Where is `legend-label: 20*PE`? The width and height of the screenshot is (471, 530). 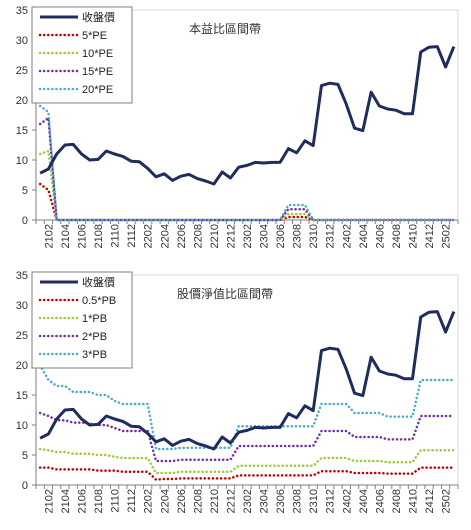
legend-label: 20*PE is located at coordinates (97, 90).